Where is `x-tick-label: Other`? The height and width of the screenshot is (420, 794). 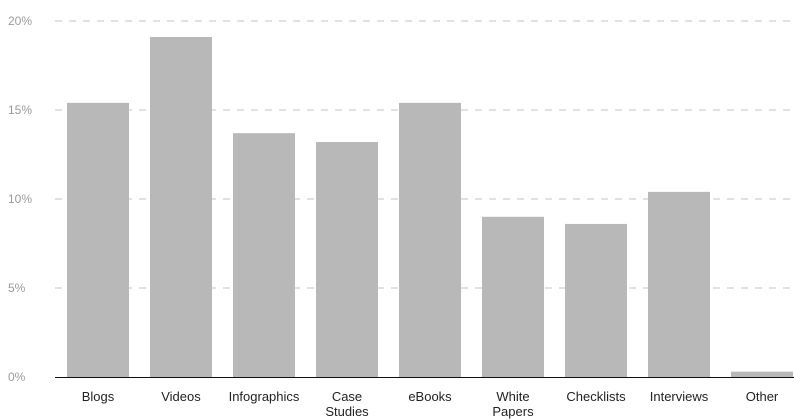
x-tick-label: Other is located at coordinates (762, 396).